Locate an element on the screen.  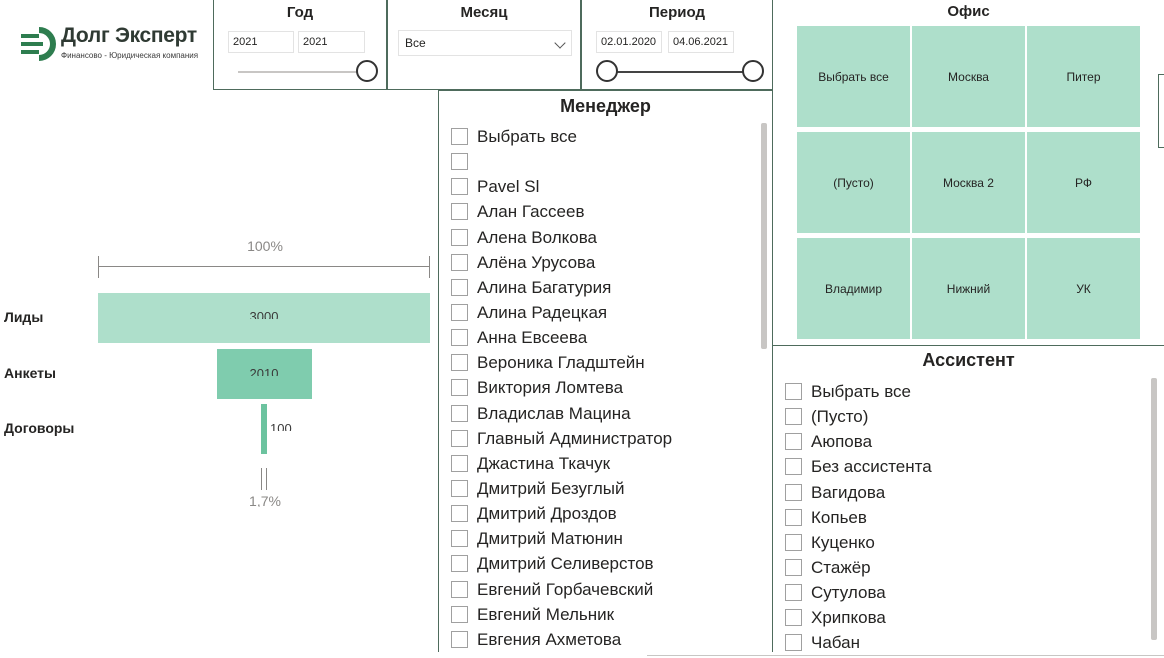
office-tile: УК is located at coordinates (1083, 288).